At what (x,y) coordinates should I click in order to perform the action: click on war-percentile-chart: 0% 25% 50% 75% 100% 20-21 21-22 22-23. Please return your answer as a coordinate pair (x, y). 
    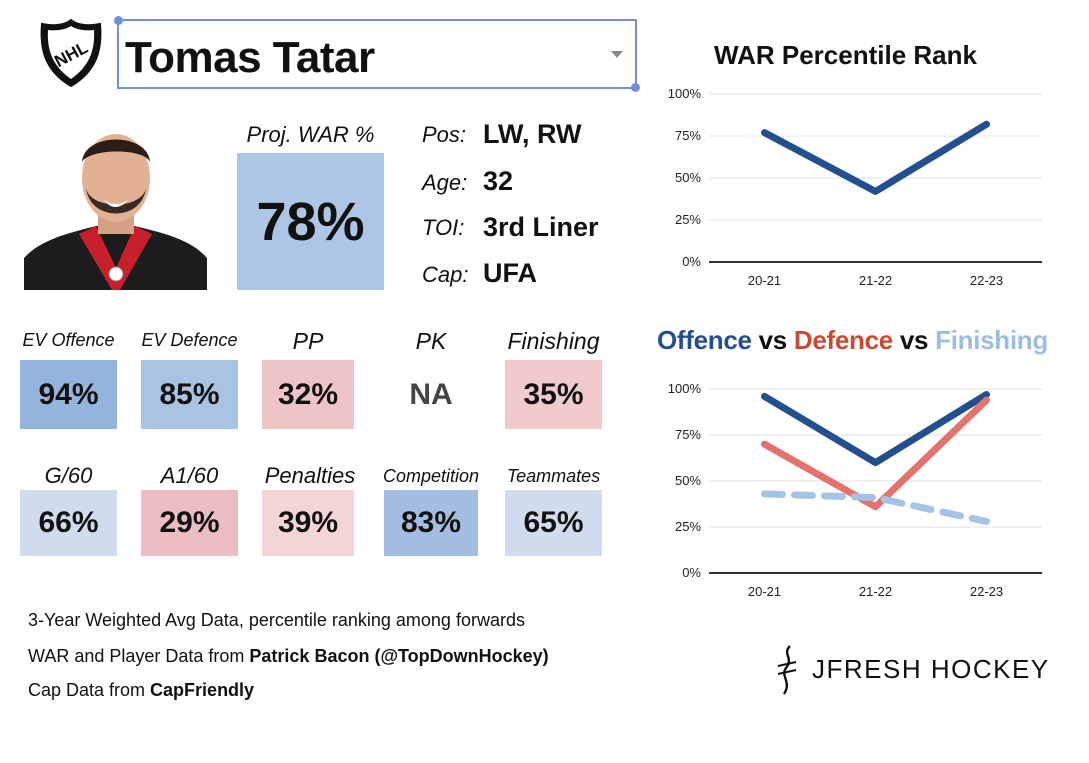
    Looking at the image, I should click on (855, 187).